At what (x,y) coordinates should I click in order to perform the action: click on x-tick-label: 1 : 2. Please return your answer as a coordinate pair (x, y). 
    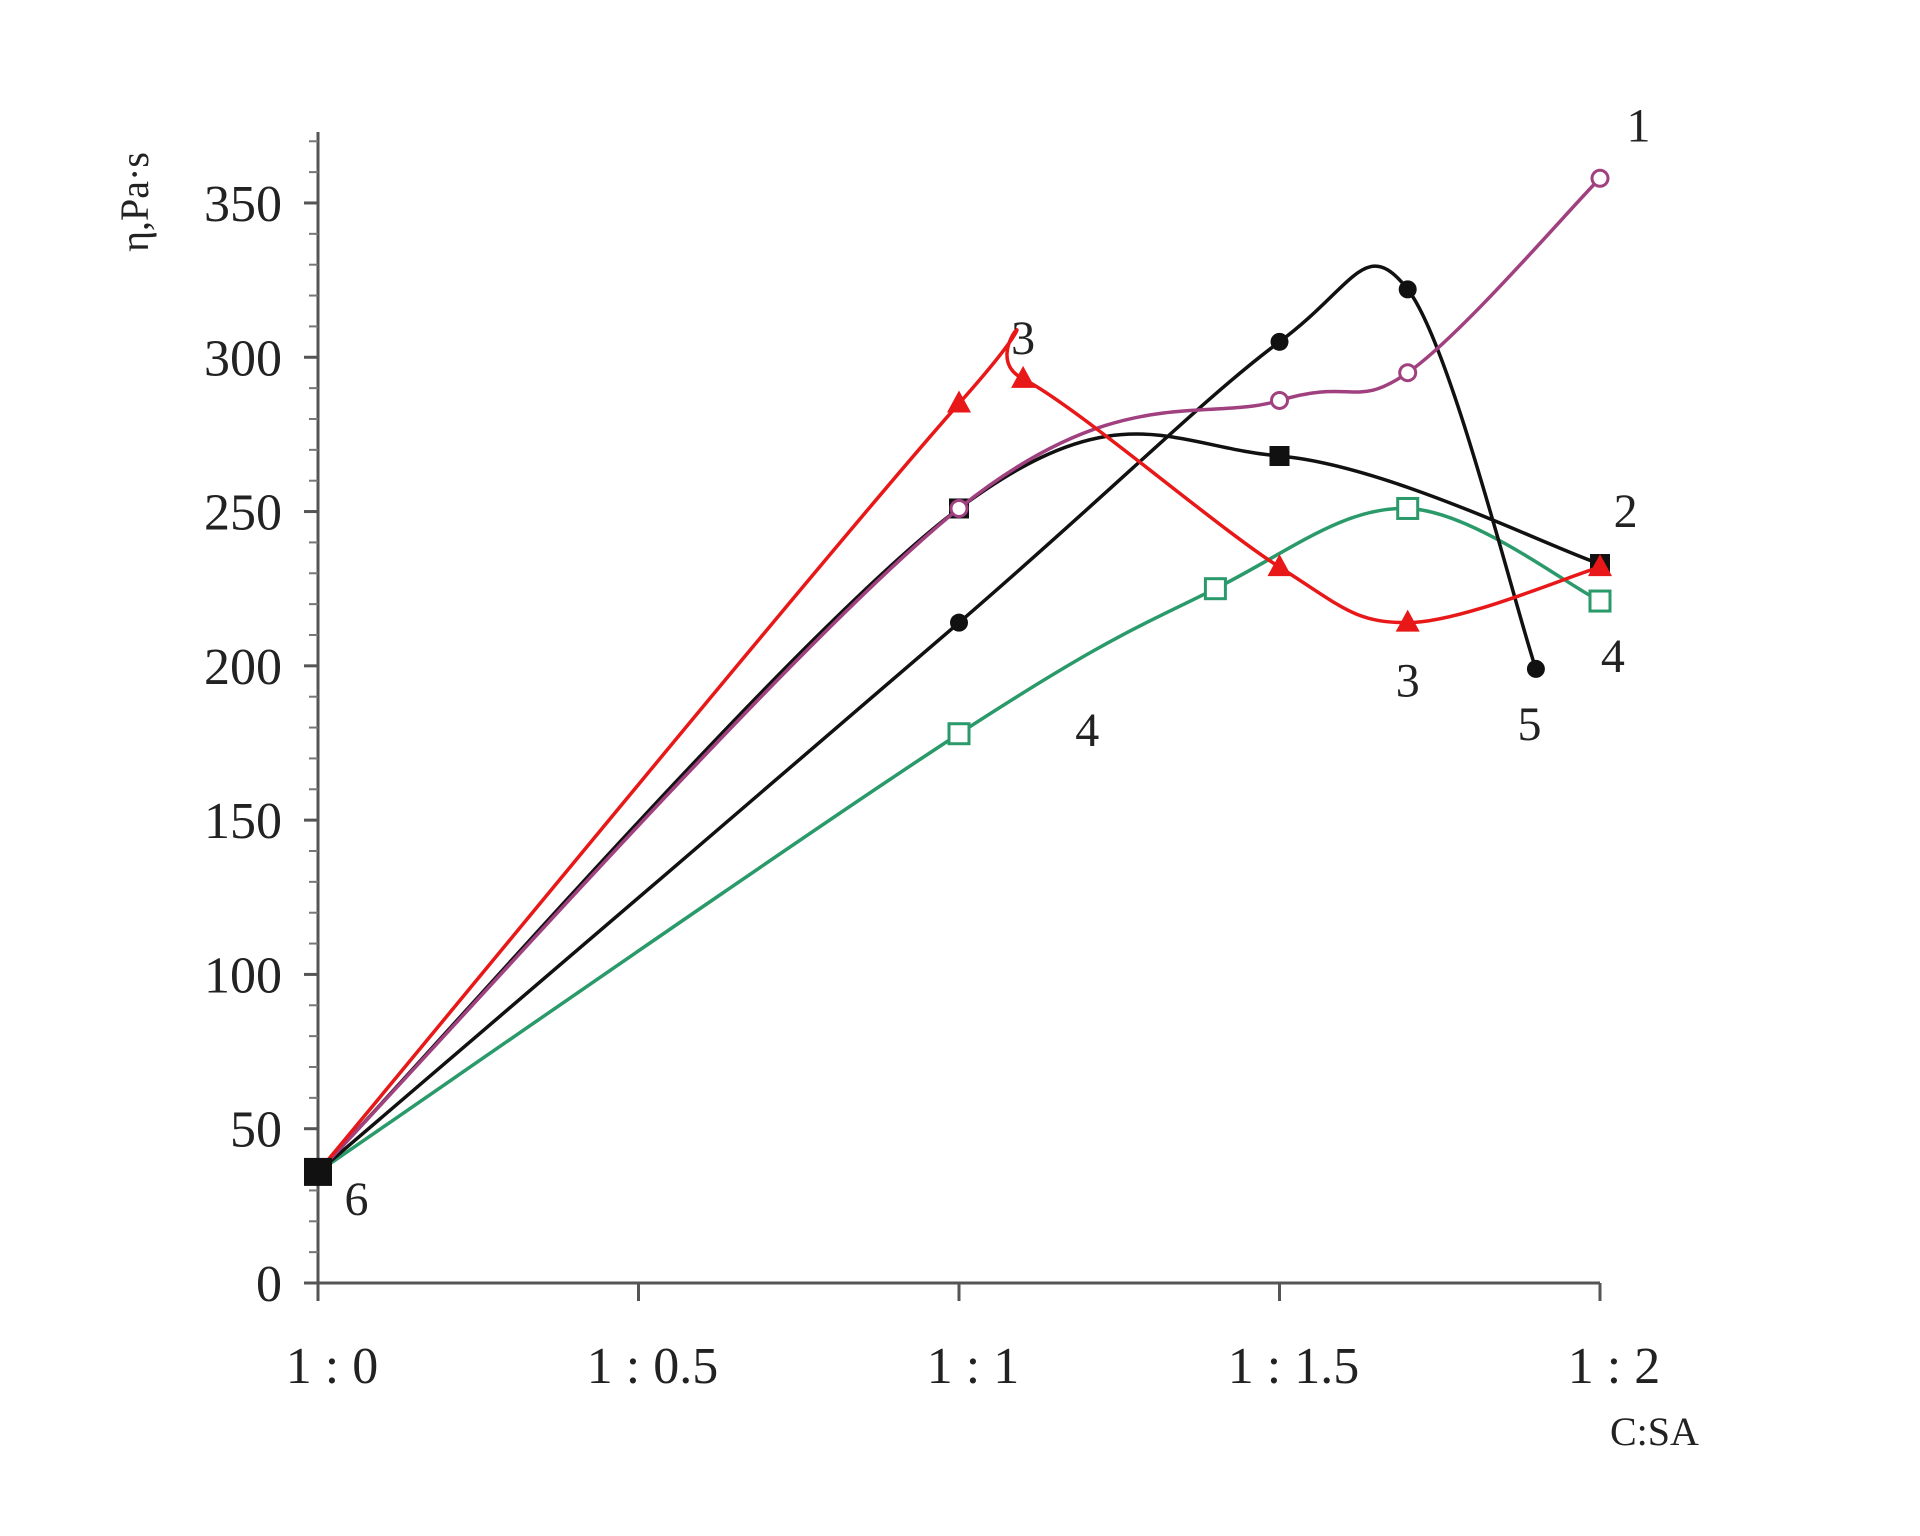
    Looking at the image, I should click on (1614, 1366).